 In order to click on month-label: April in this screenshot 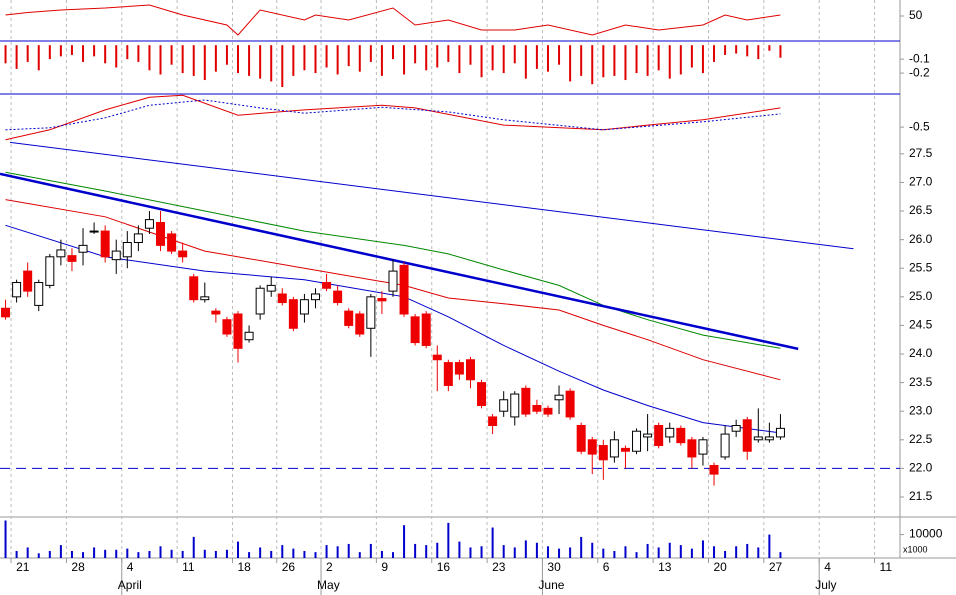, I will do `click(130, 585)`.